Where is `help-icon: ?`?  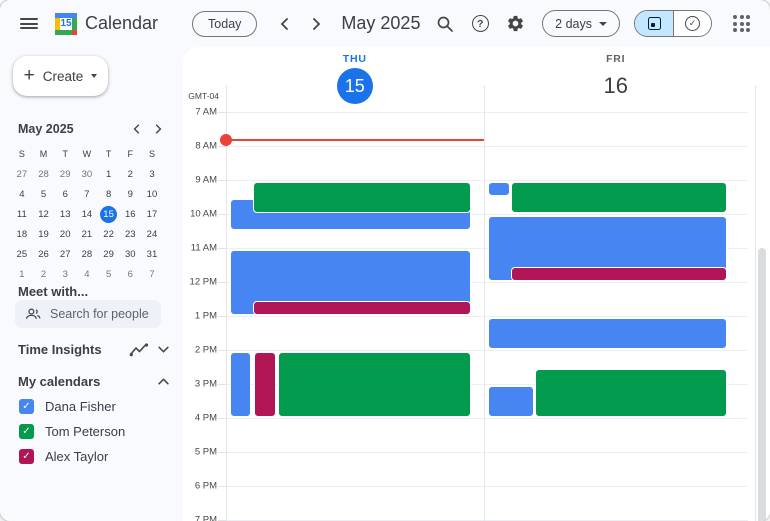 help-icon: ? is located at coordinates (480, 24).